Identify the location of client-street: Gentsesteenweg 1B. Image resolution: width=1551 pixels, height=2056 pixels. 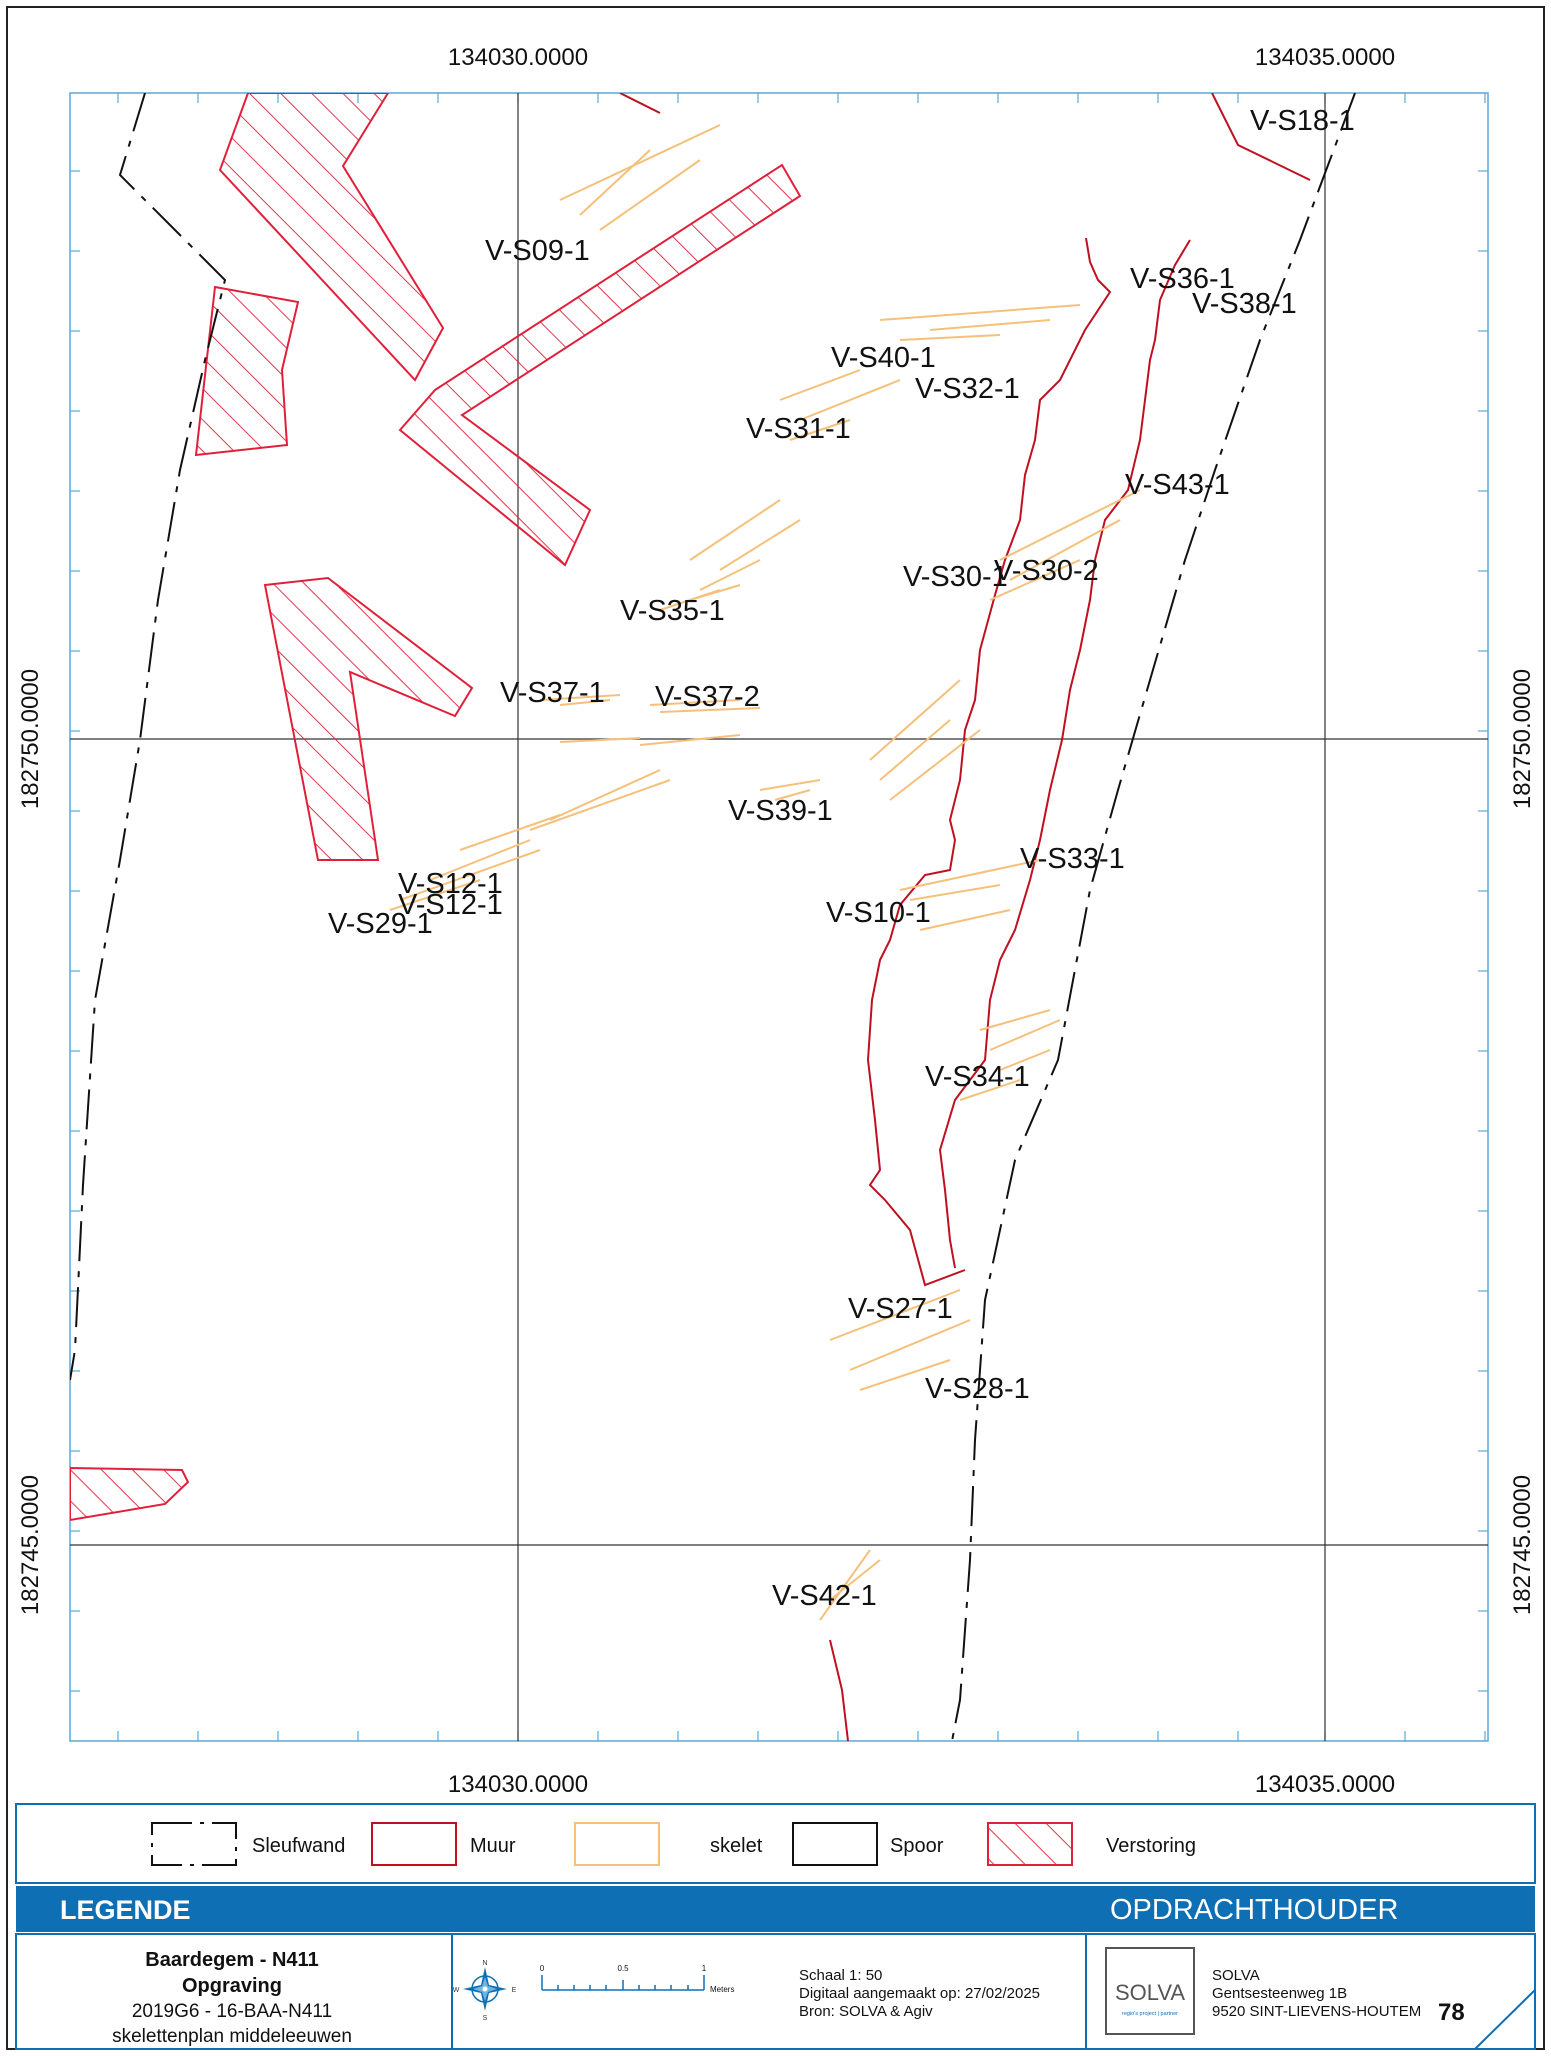
(1279, 1993).